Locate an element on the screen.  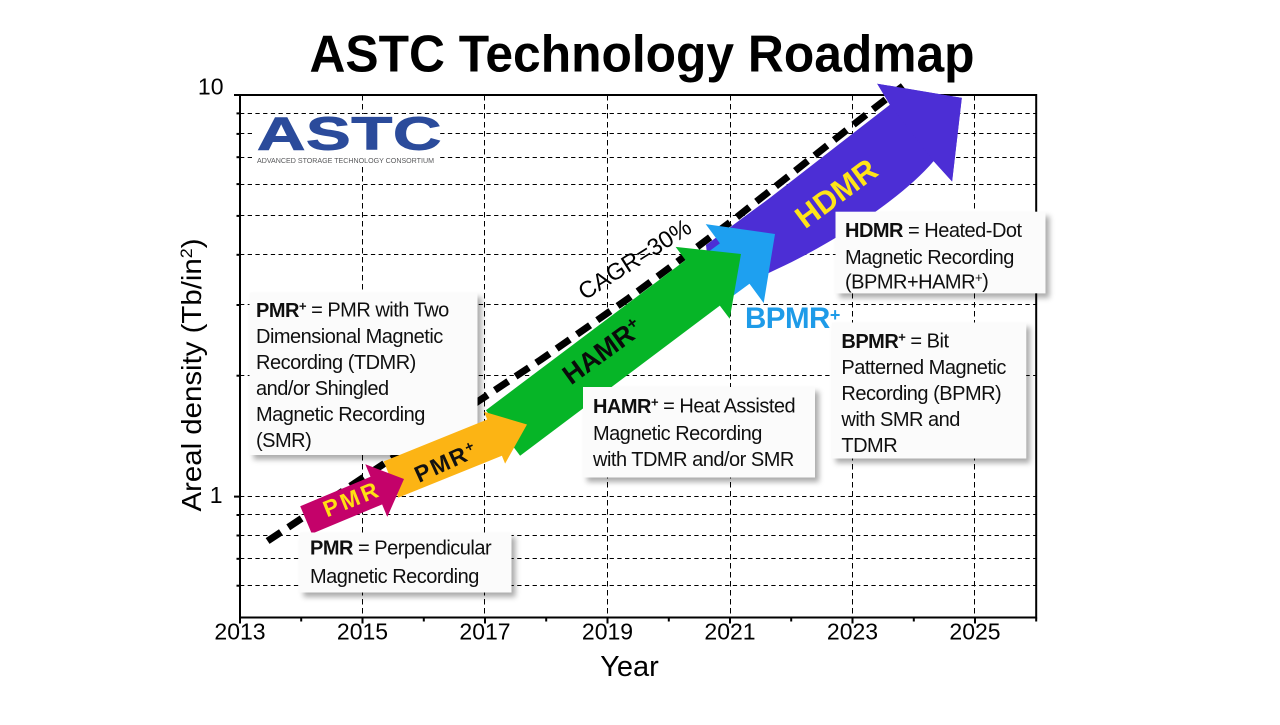
svg-text: TDMR is located at coordinates (869, 446).